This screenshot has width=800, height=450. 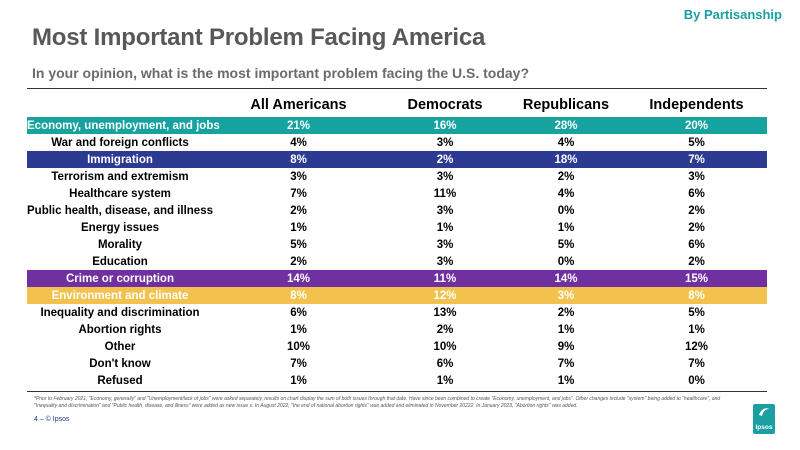 What do you see at coordinates (298, 346) in the screenshot?
I see `cell-value: 10%` at bounding box center [298, 346].